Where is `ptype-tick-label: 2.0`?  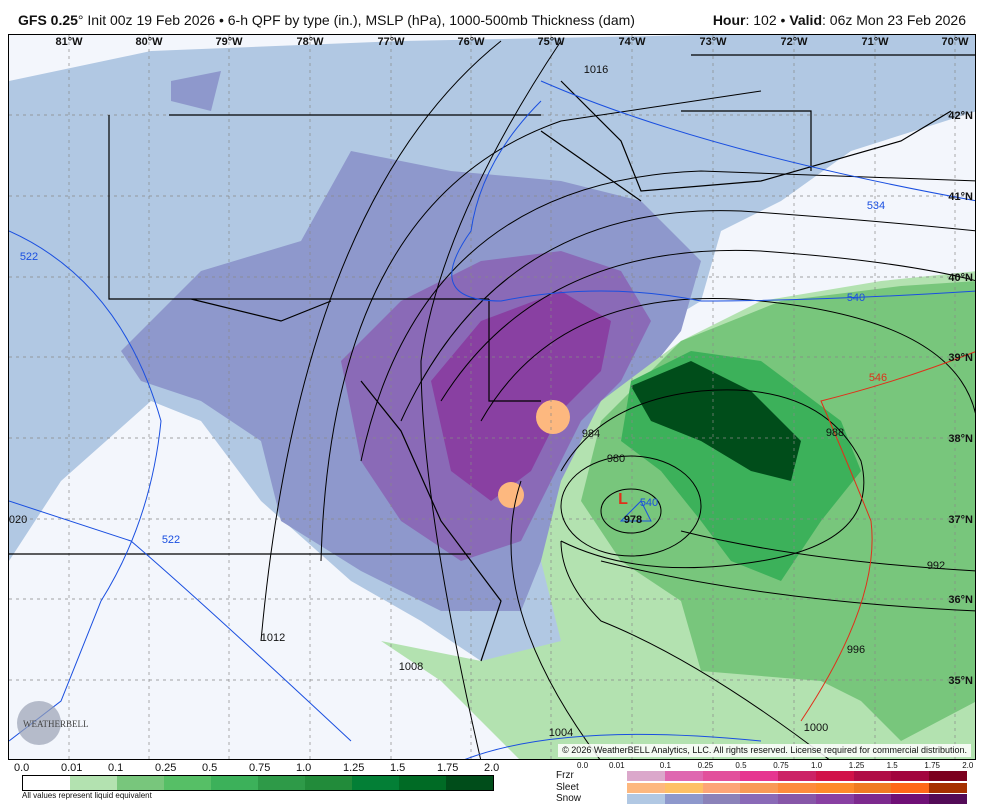
ptype-tick-label: 2.0 is located at coordinates (968, 765).